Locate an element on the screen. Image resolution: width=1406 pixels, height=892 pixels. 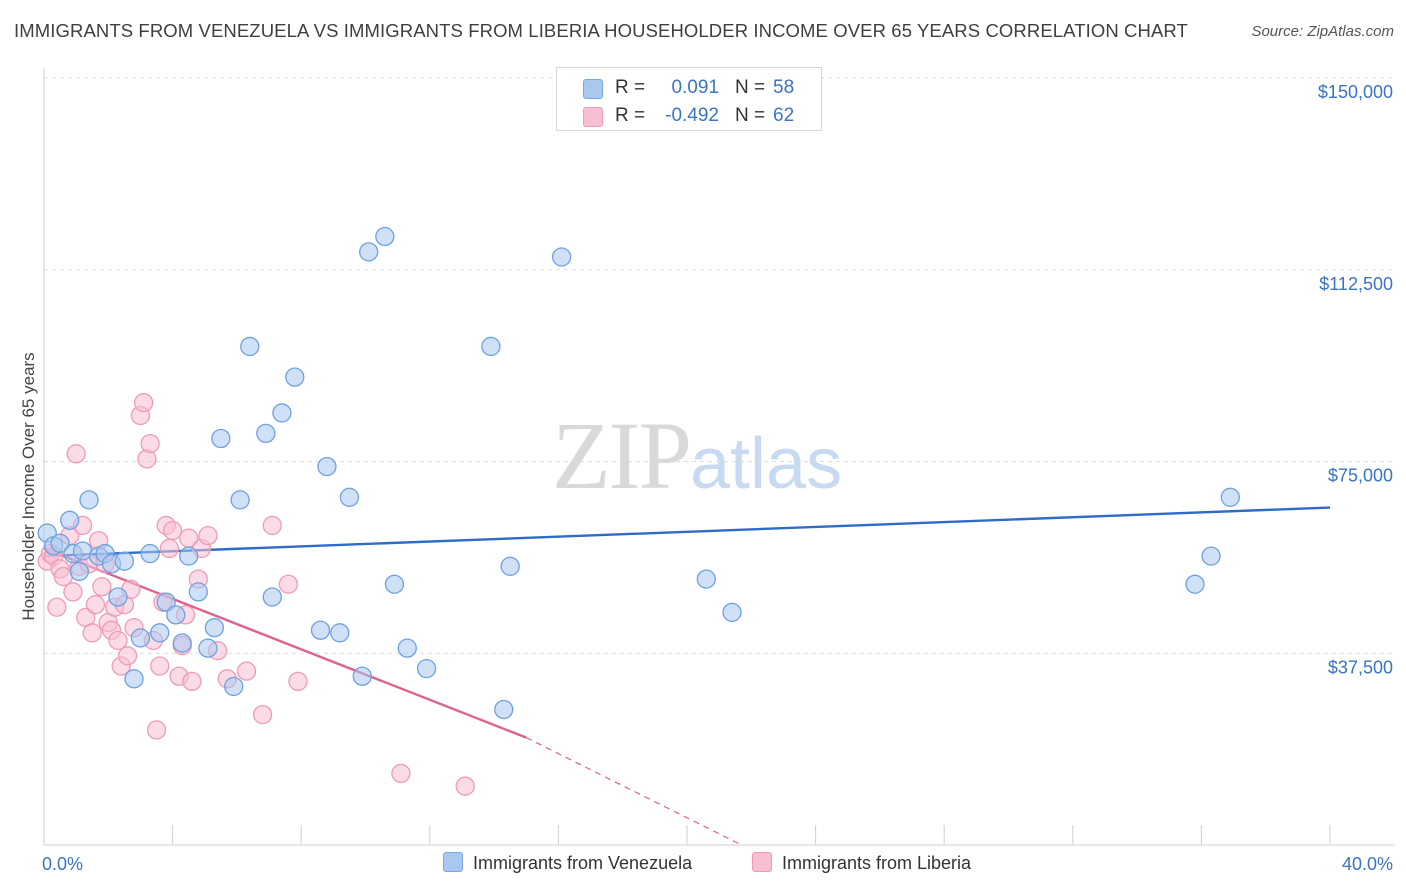
legend-row-liberia: R = -0.492 N = 62 is located at coordinates (689, 115).